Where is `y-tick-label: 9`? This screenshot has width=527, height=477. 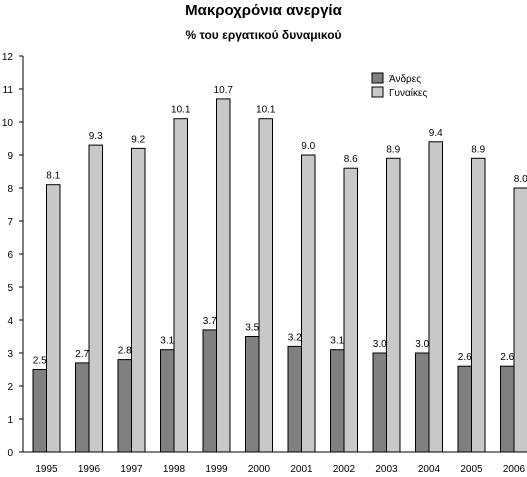
y-tick-label: 9 is located at coordinates (10, 156).